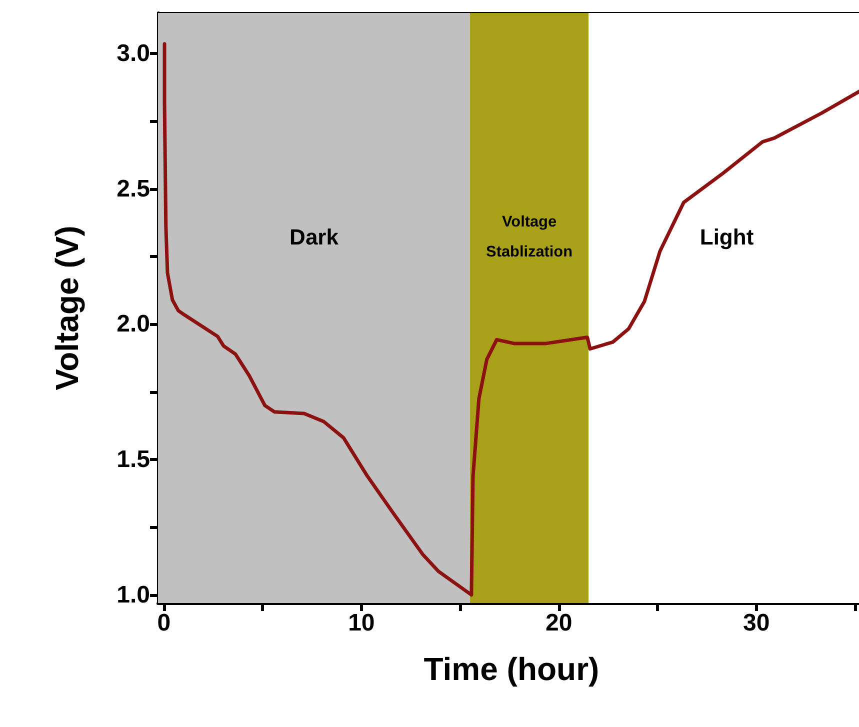 The width and height of the screenshot is (859, 727). What do you see at coordinates (559, 623) in the screenshot?
I see `x-tick-label: 20` at bounding box center [559, 623].